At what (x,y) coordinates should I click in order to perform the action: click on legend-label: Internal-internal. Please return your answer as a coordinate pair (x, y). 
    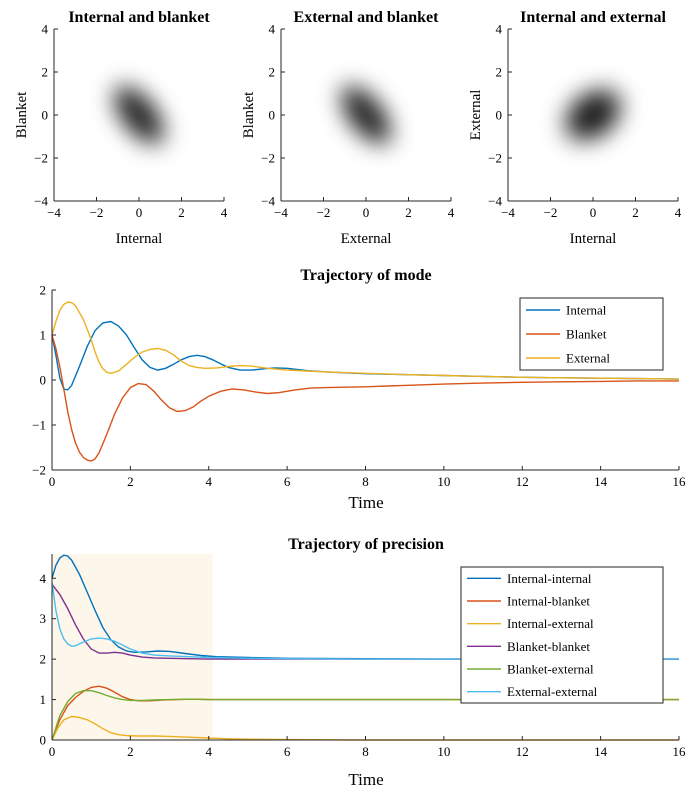
    Looking at the image, I should click on (549, 578).